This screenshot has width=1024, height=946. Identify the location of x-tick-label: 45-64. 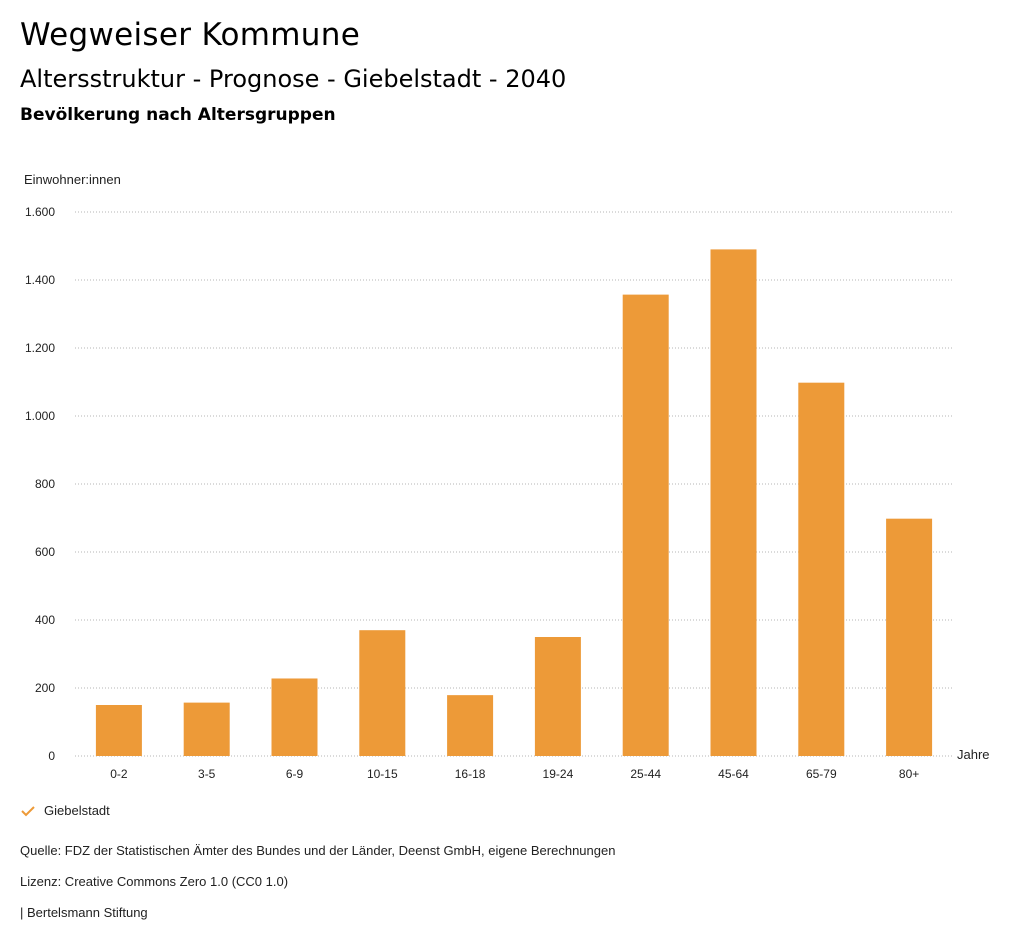
(733, 774).